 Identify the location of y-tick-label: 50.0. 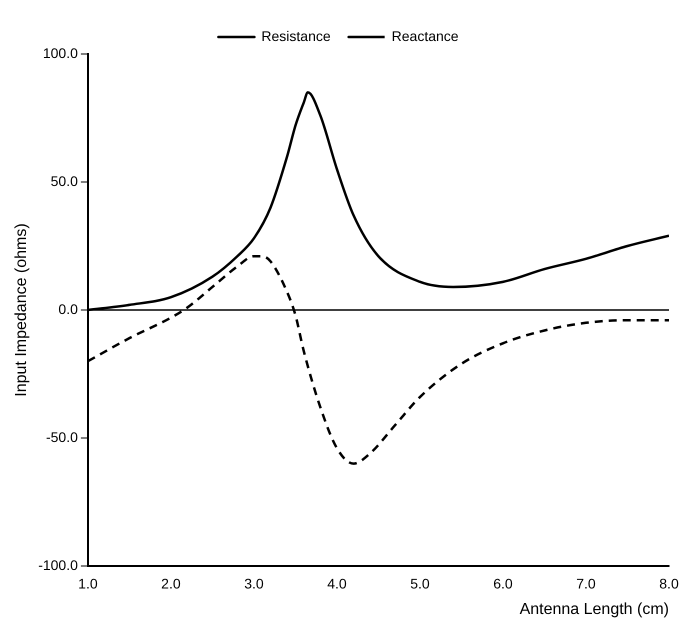
(64, 180).